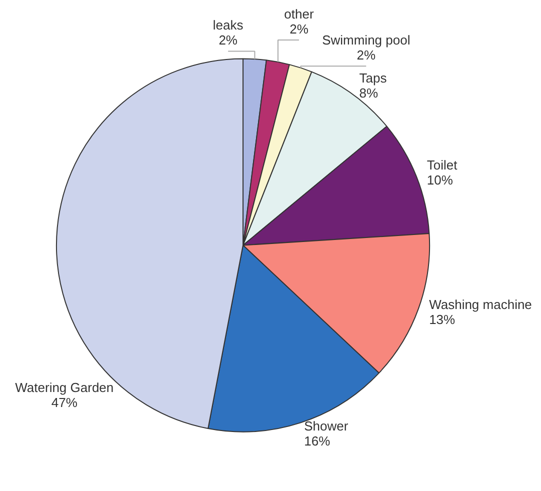 This screenshot has width=541, height=491. Describe the element at coordinates (480, 304) in the screenshot. I see `slice-label: Washing machine` at that location.